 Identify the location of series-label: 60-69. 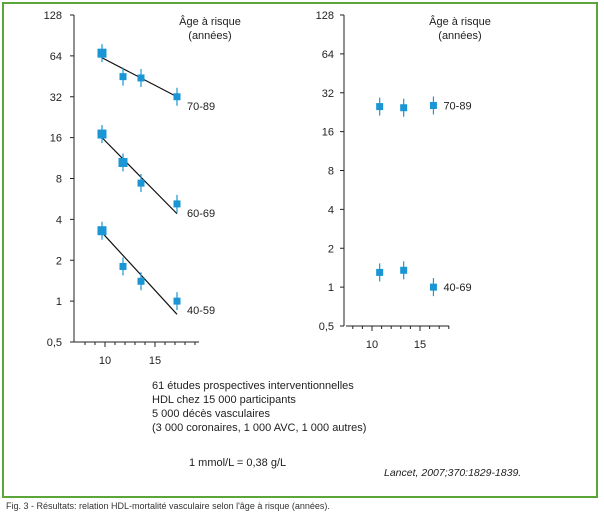
(201, 214).